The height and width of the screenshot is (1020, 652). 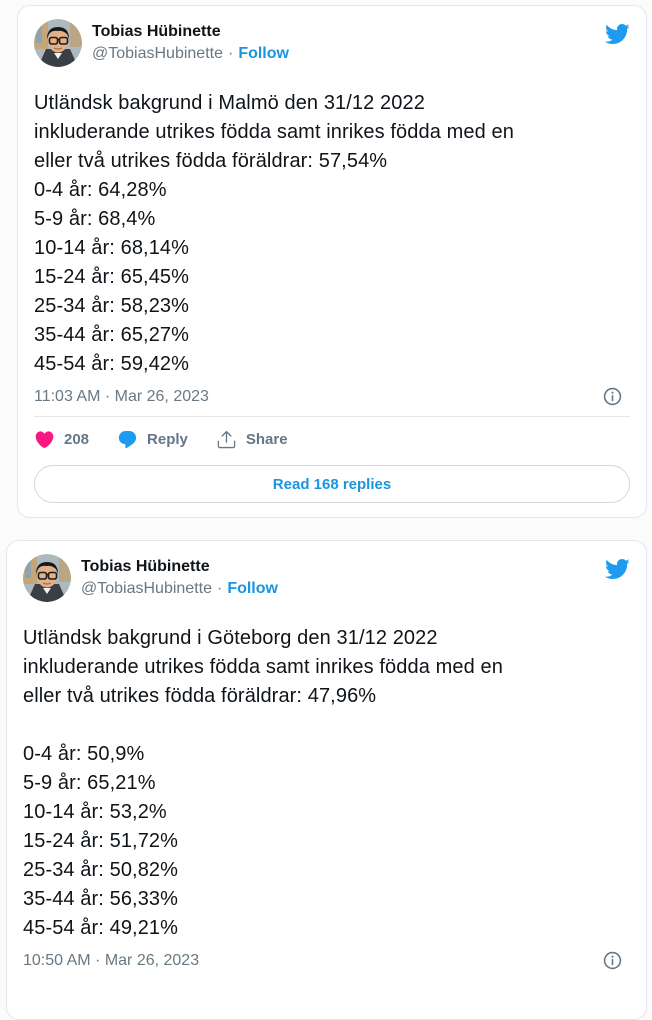 What do you see at coordinates (332, 396) in the screenshot?
I see `timestamp-row: 11:03 AM · Mar 26, 2023` at bounding box center [332, 396].